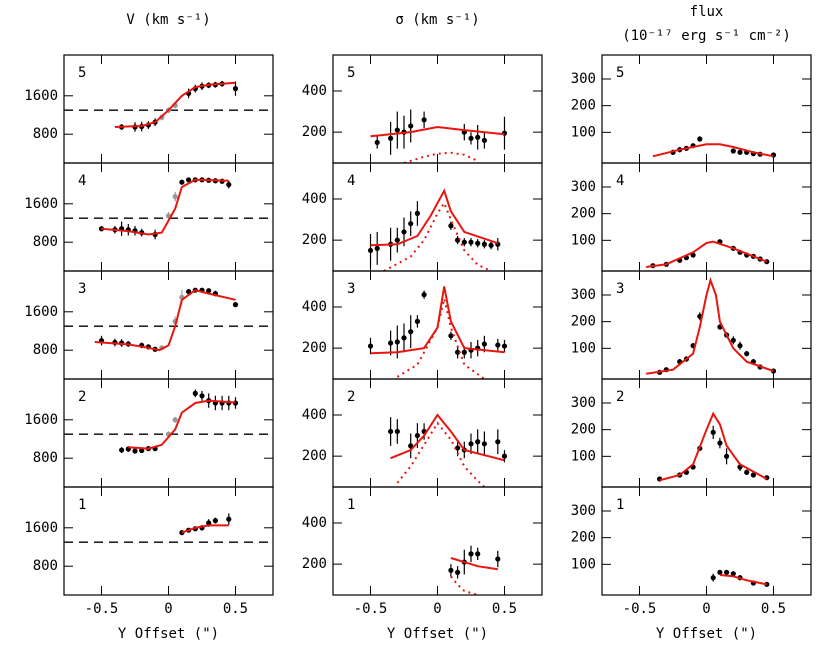  Describe the element at coordinates (351, 181) in the screenshot. I see `panel-label: 4` at that location.